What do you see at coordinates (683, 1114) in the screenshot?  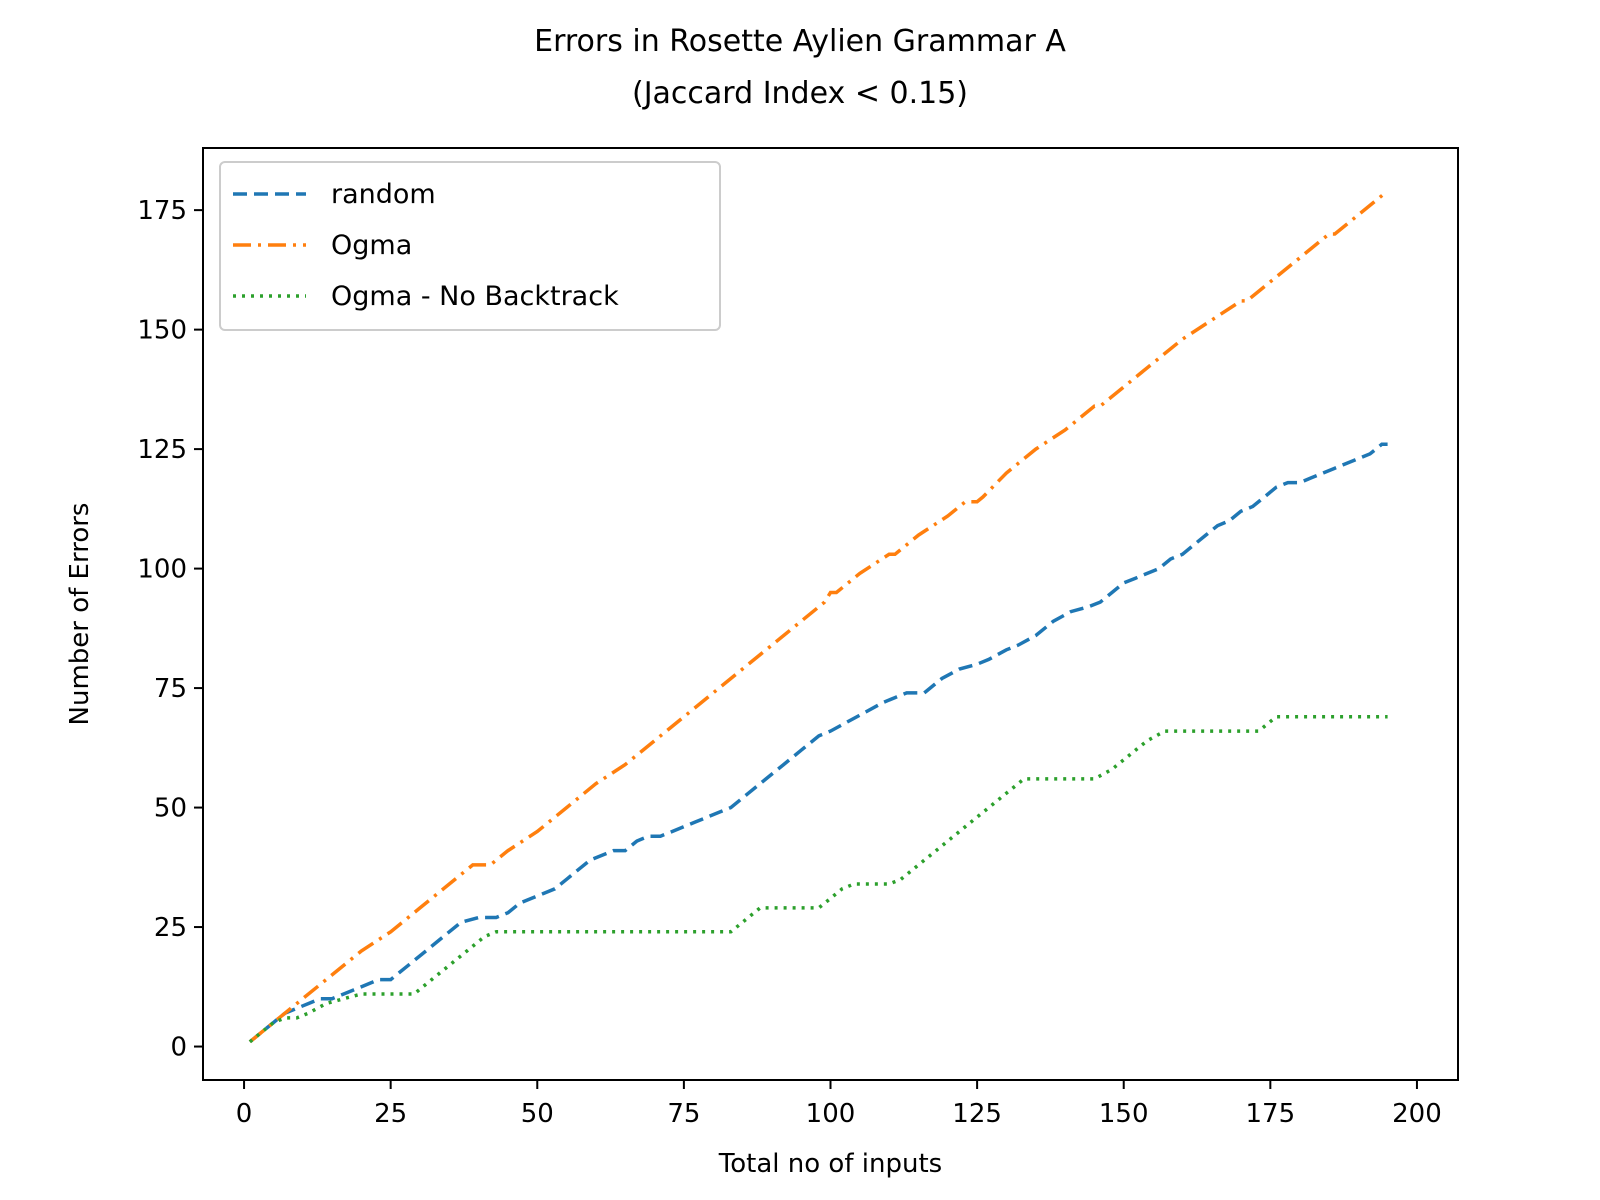 I see `x-tick-label: 75` at bounding box center [683, 1114].